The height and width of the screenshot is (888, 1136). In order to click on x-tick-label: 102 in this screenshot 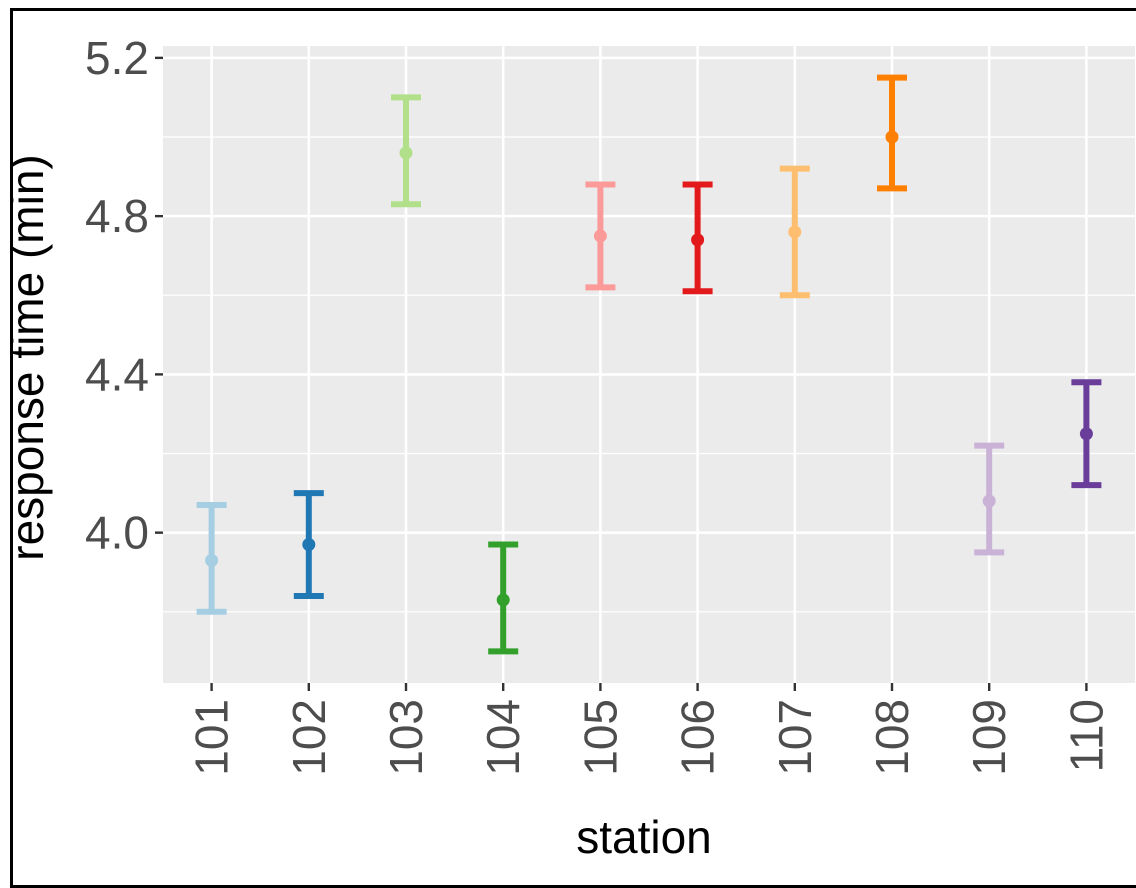, I will do `click(309, 737)`.